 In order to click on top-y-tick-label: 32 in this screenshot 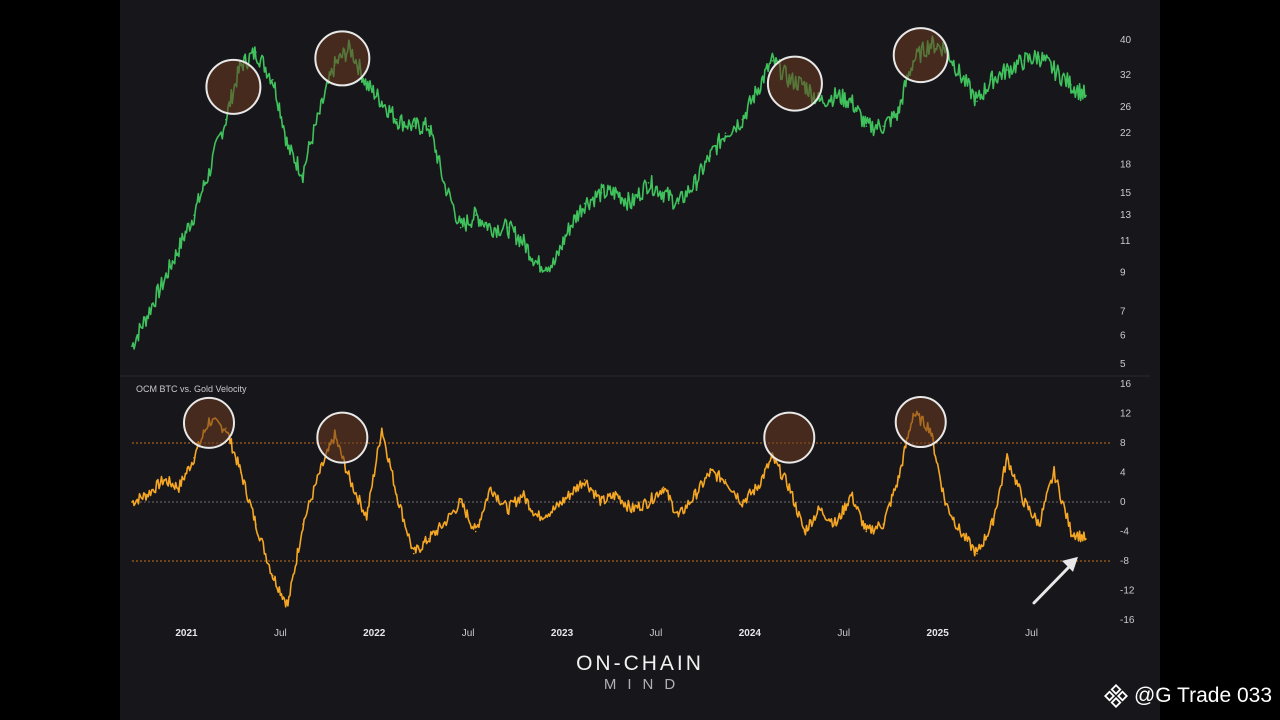, I will do `click(1126, 75)`.